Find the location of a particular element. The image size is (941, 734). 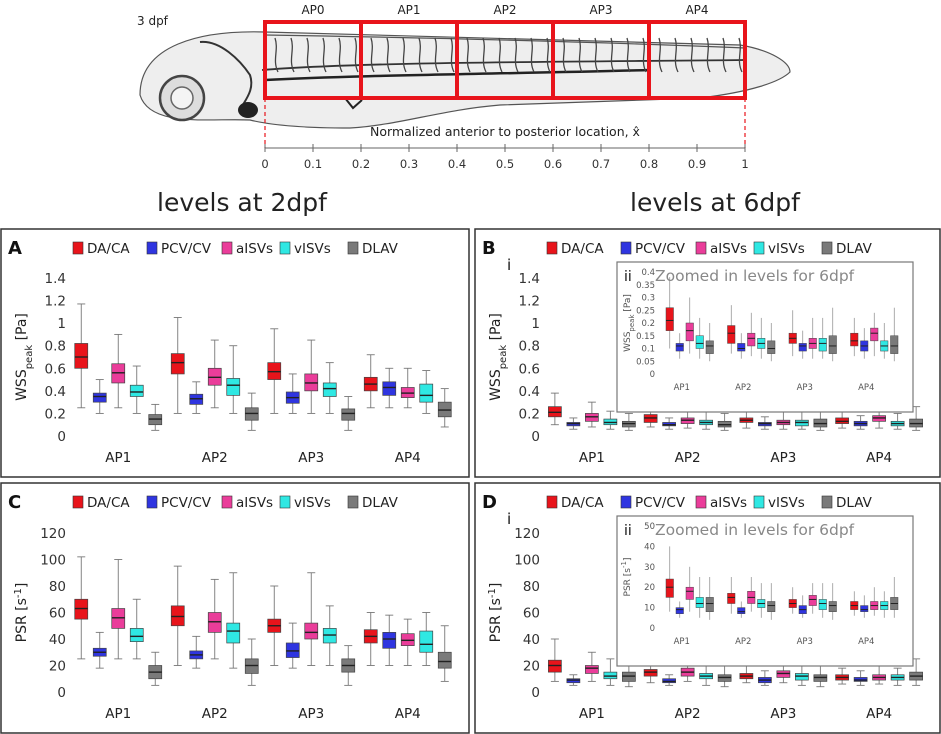

y-axis-label-part: -1 is located at coordinates (18, 593).